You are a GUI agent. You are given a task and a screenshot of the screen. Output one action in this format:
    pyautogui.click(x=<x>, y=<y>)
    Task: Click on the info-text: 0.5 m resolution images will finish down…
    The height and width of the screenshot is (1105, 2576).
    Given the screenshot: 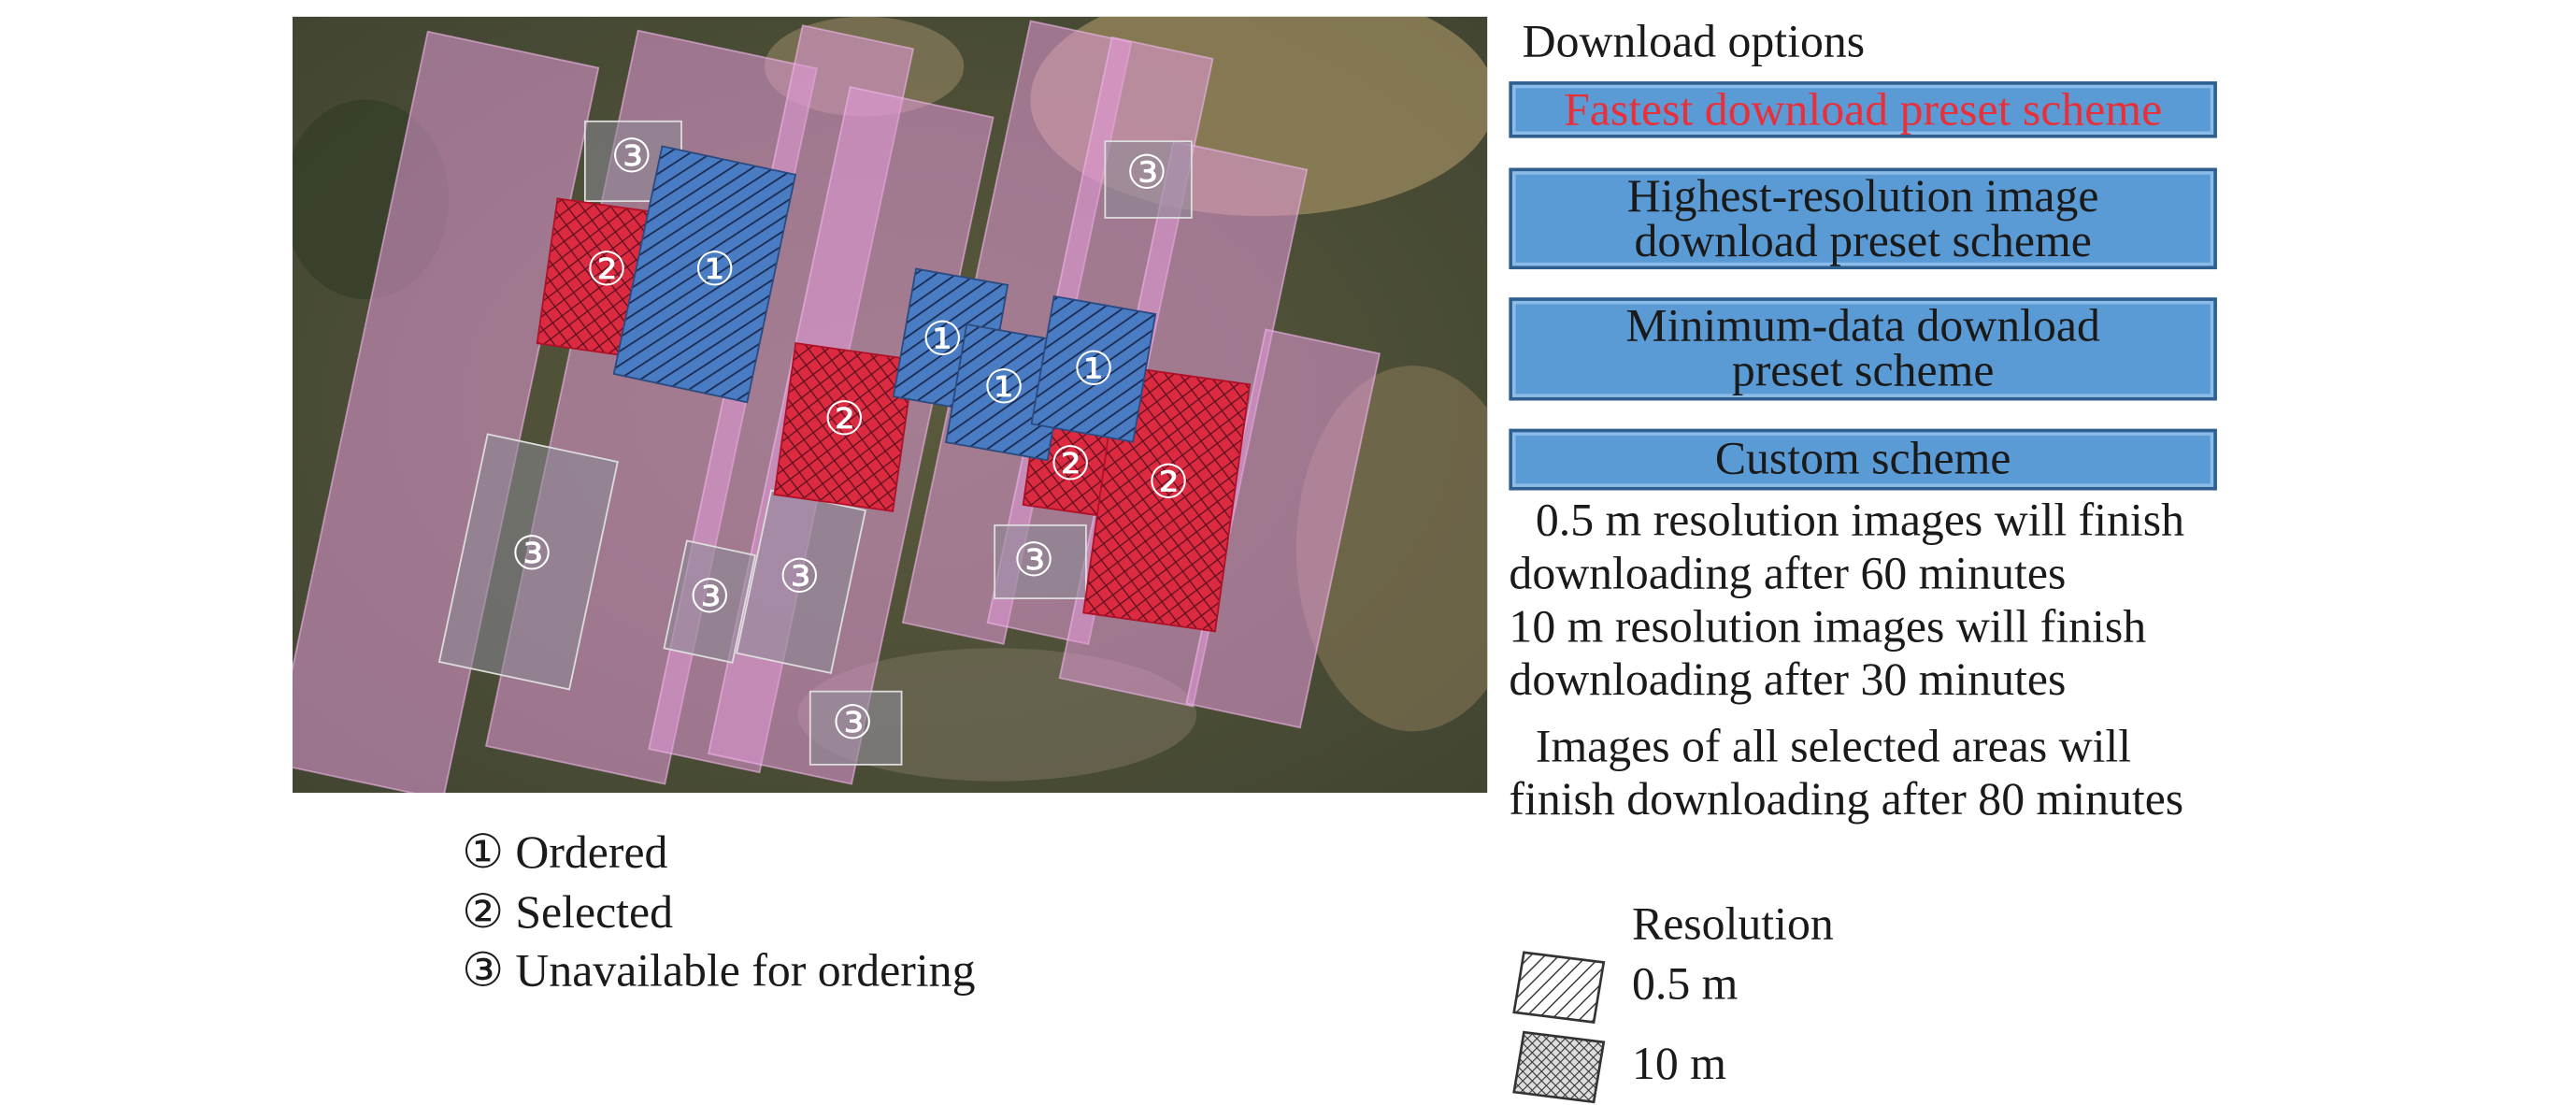 What is the action you would take?
    pyautogui.click(x=1847, y=547)
    